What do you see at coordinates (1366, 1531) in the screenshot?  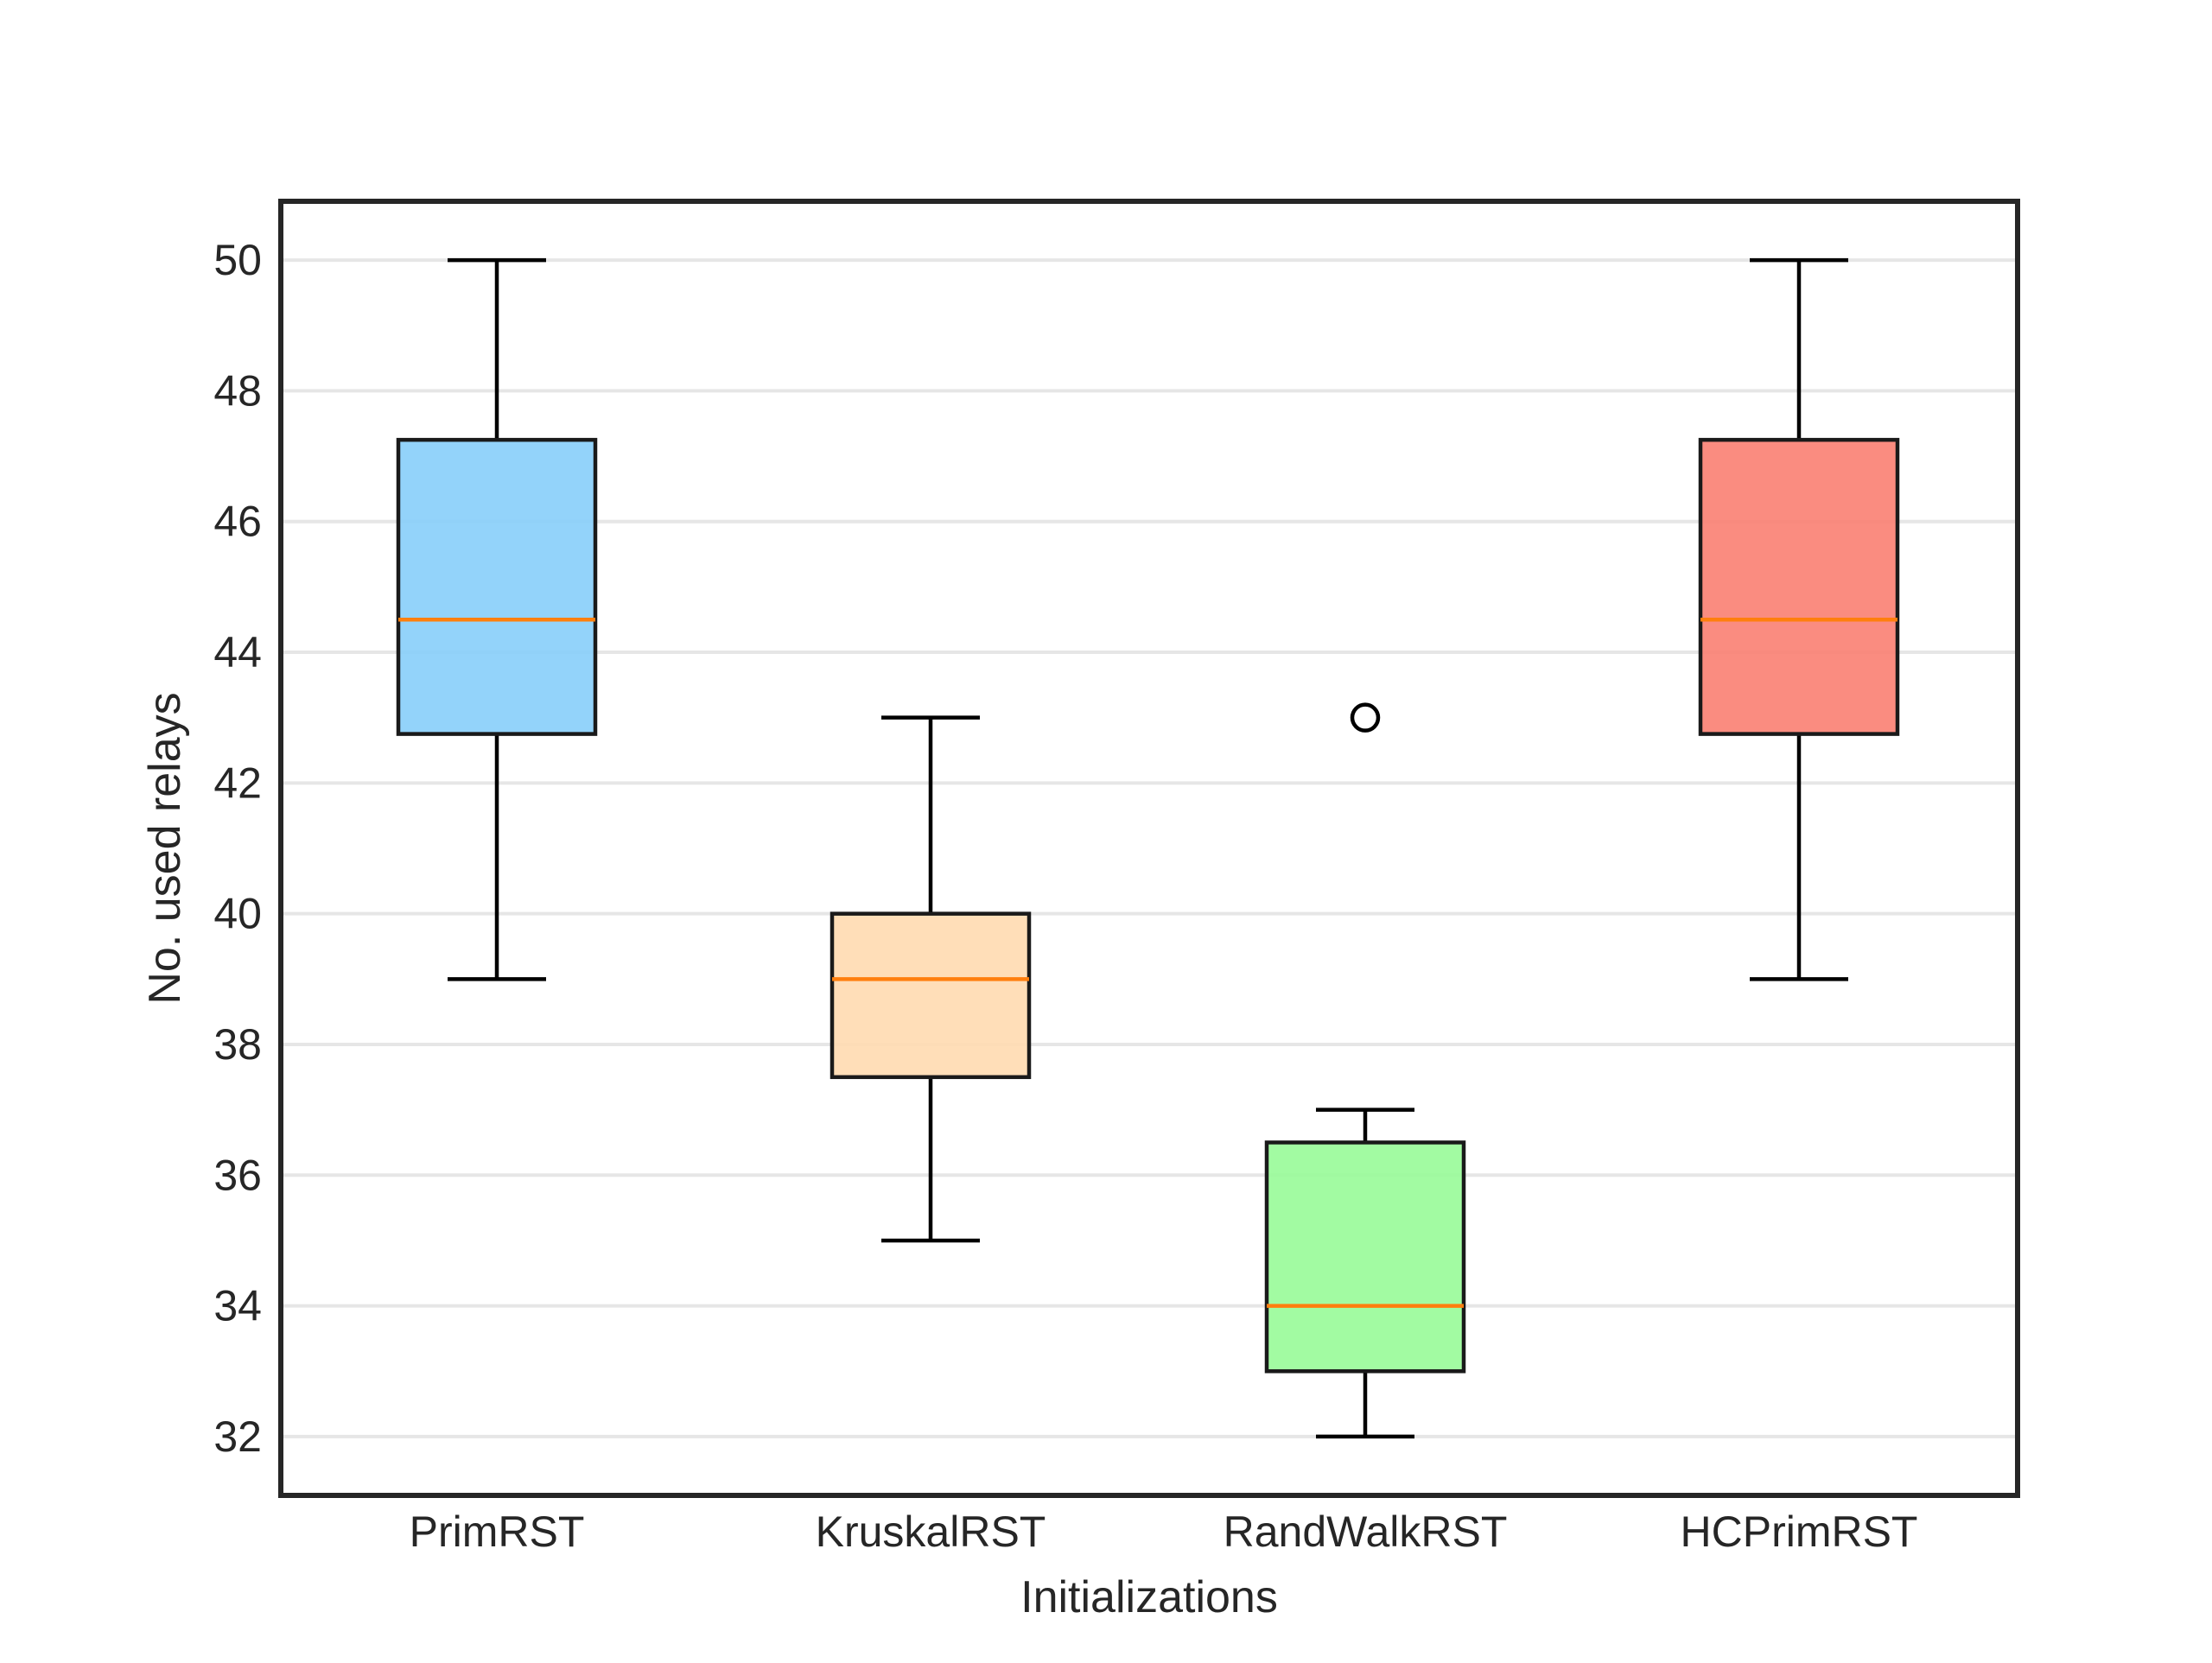 I see `x-tick-label-RandWalkRST: RandWalkRST` at bounding box center [1366, 1531].